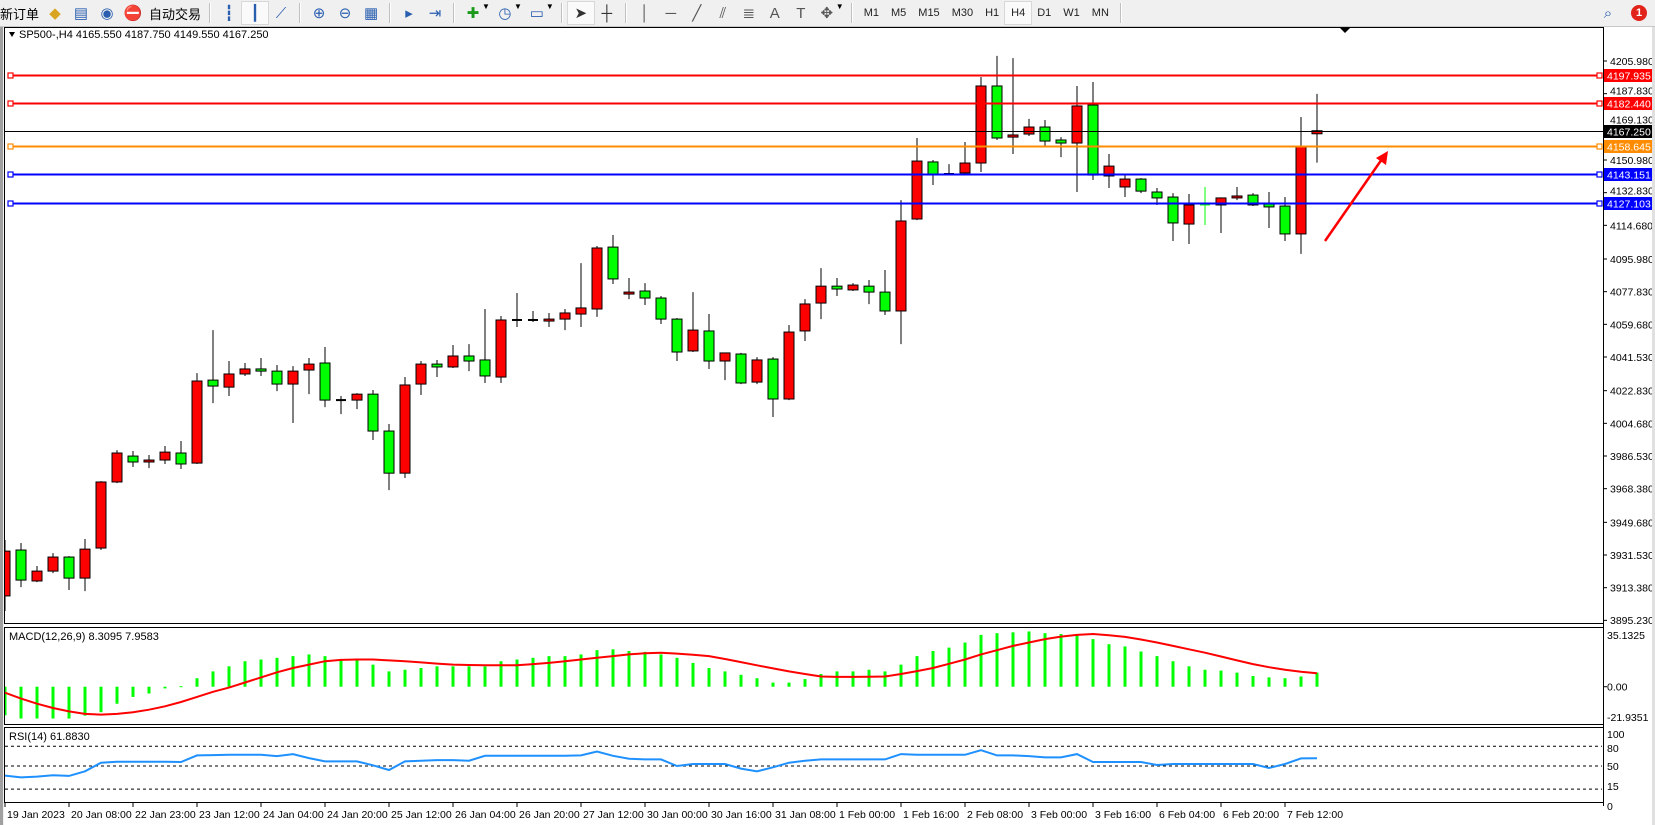 This screenshot has height=825, width=1655. What do you see at coordinates (801, 13) in the screenshot?
I see `text-label-icon: T` at bounding box center [801, 13].